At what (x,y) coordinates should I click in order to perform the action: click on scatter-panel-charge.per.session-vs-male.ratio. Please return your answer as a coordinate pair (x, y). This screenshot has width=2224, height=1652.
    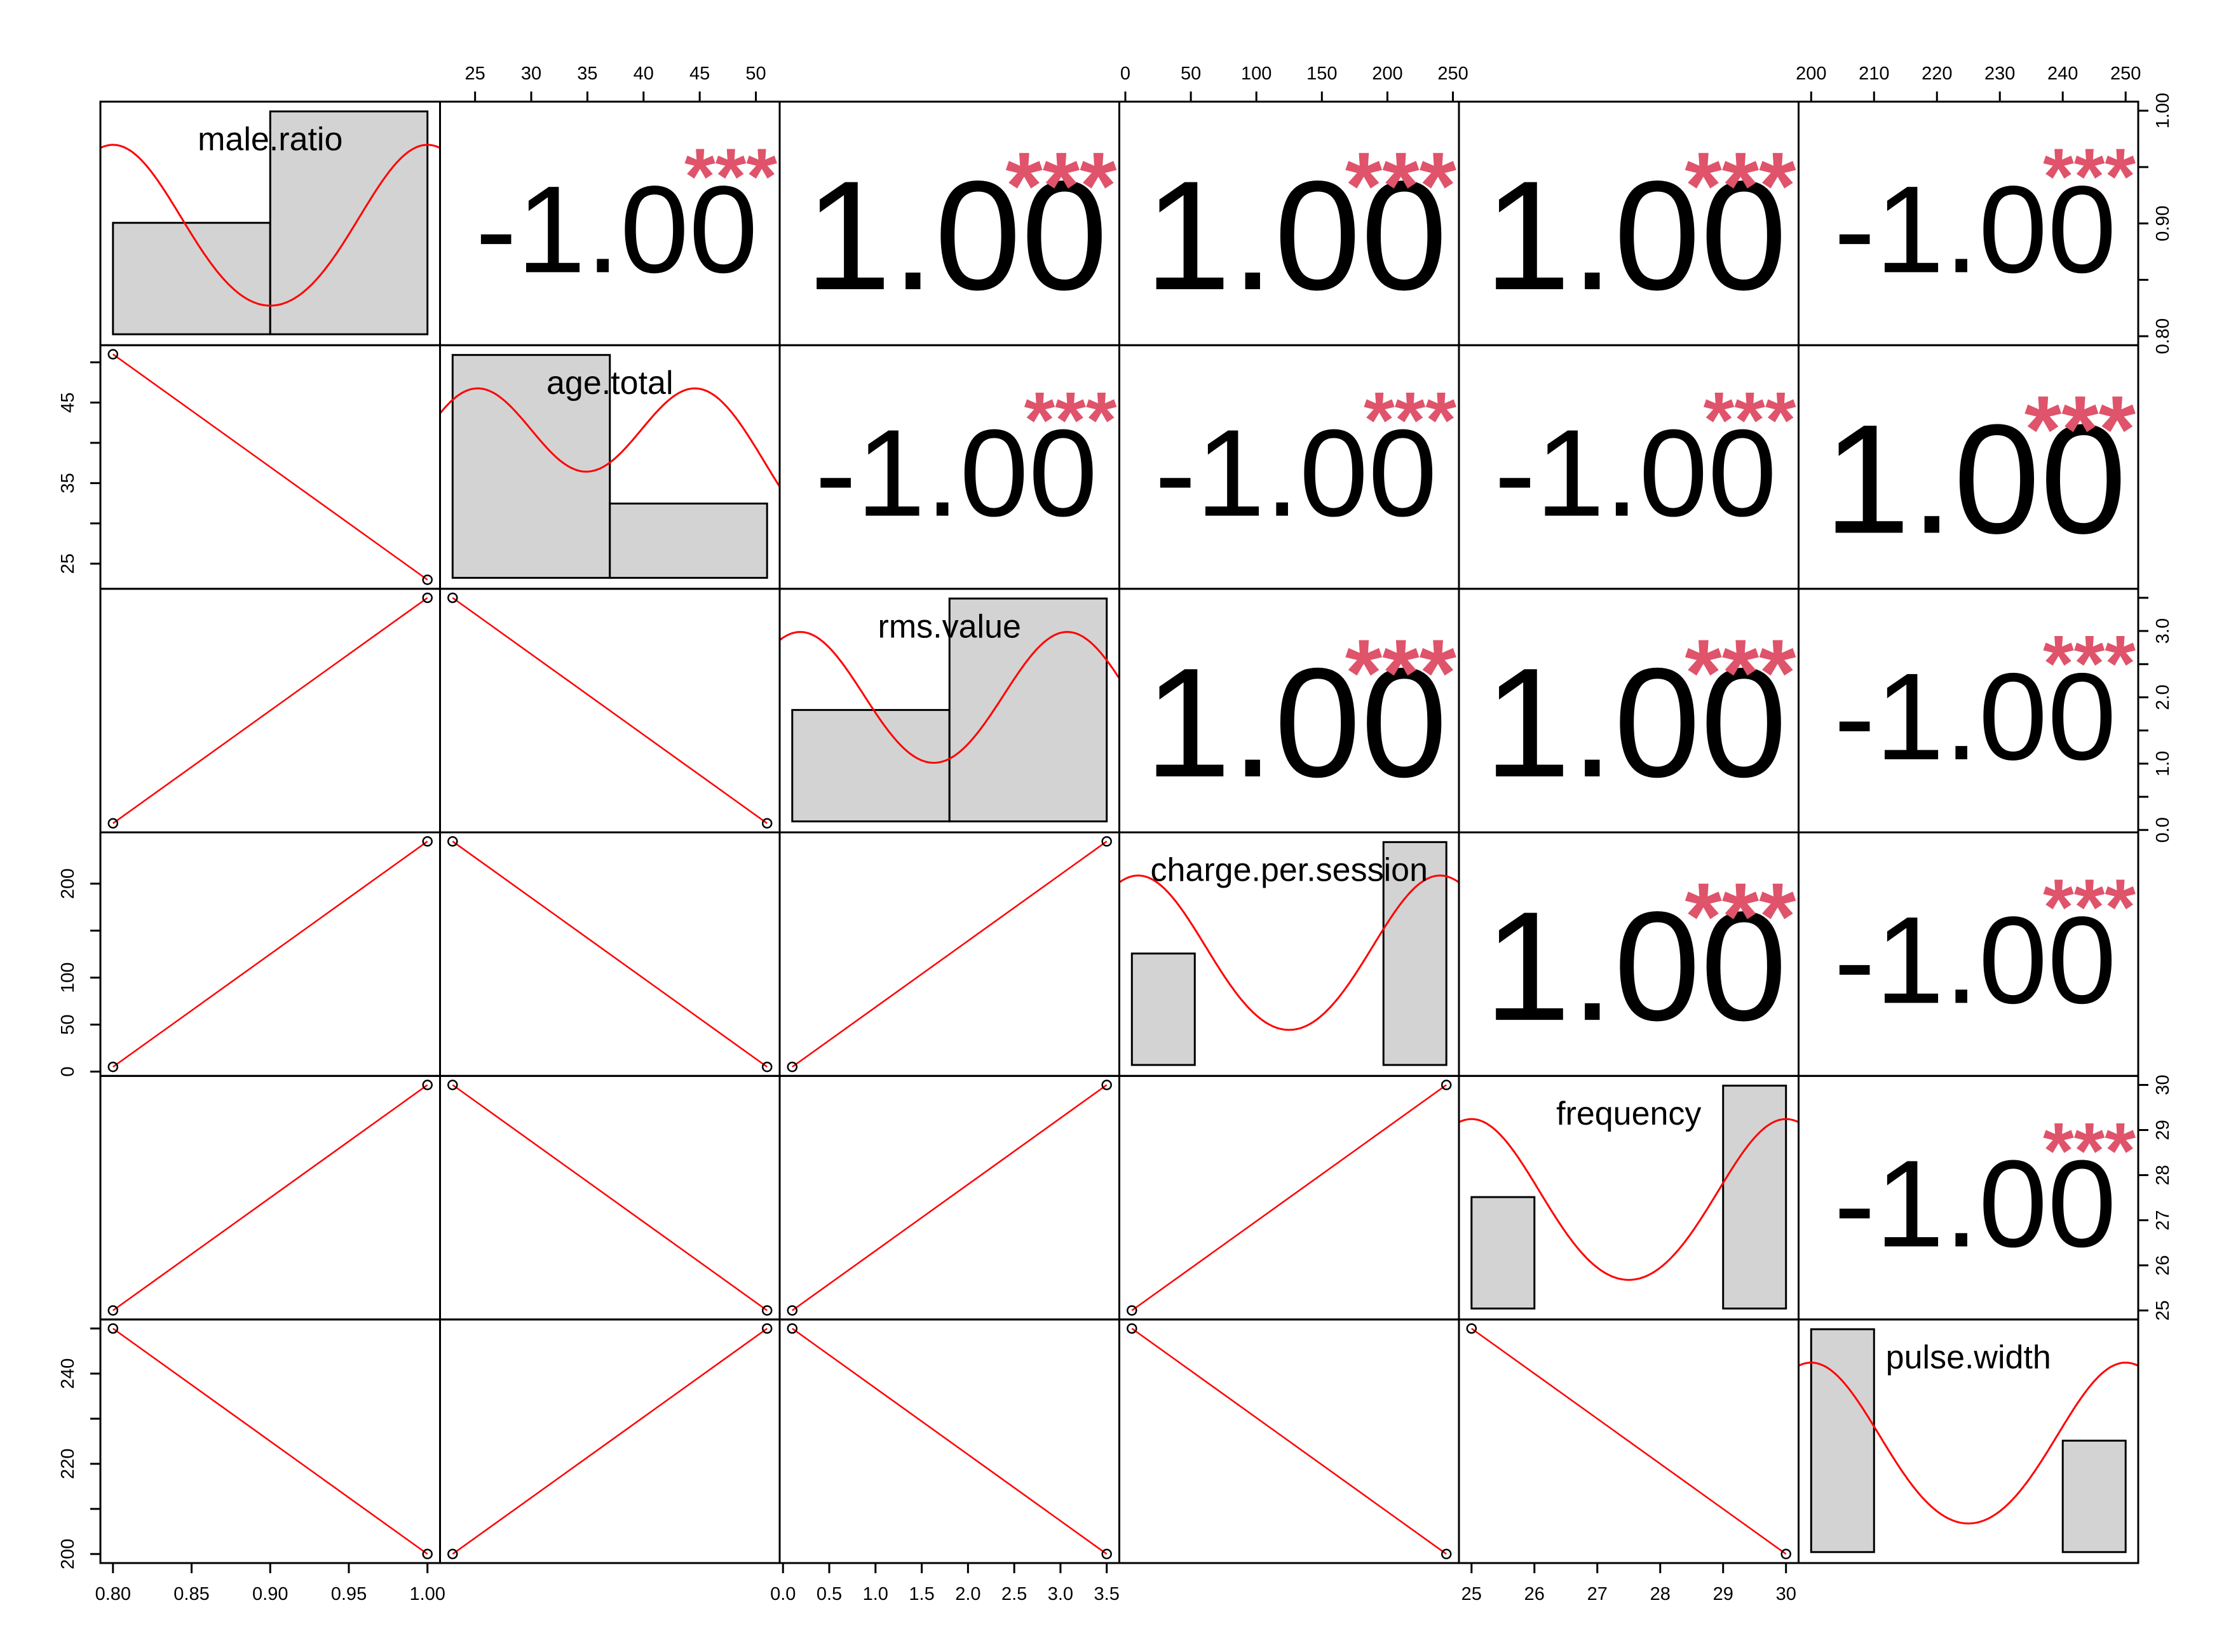
    Looking at the image, I should click on (270, 954).